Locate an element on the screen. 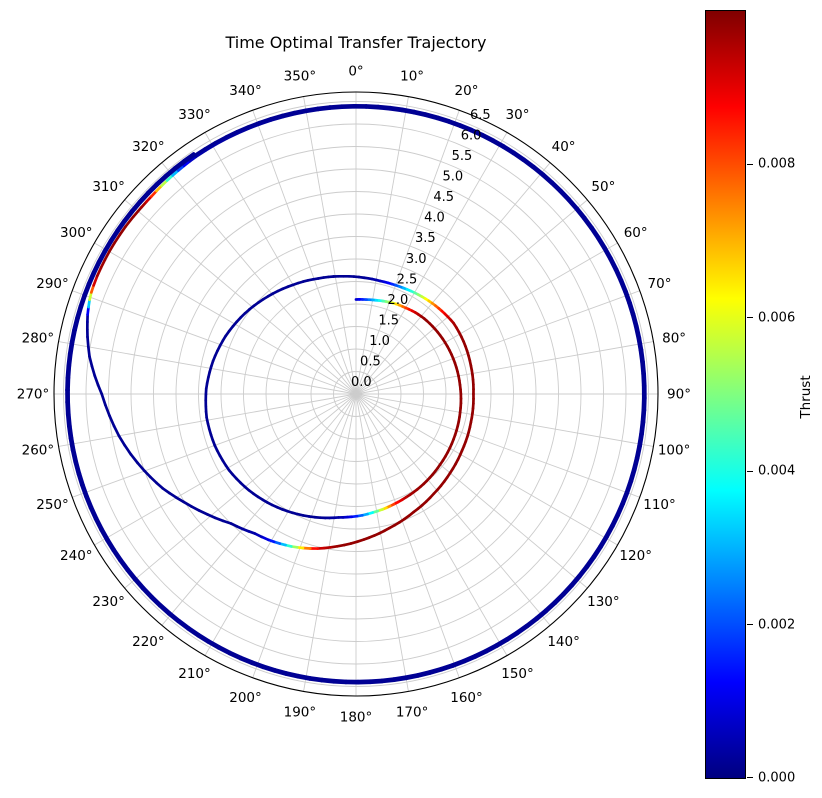  angular-tick-label: 220° is located at coordinates (148, 642).